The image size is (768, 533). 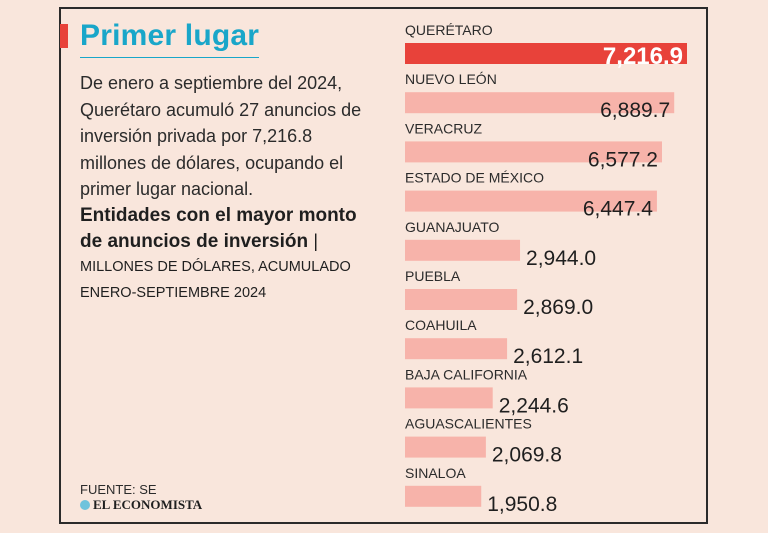 What do you see at coordinates (433, 276) in the screenshot?
I see `category-label: PUEBLA` at bounding box center [433, 276].